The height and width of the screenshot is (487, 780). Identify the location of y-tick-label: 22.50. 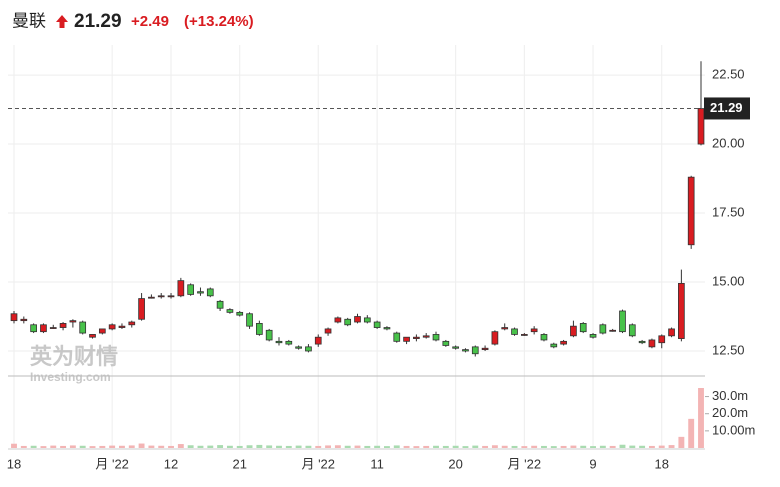
(728, 74).